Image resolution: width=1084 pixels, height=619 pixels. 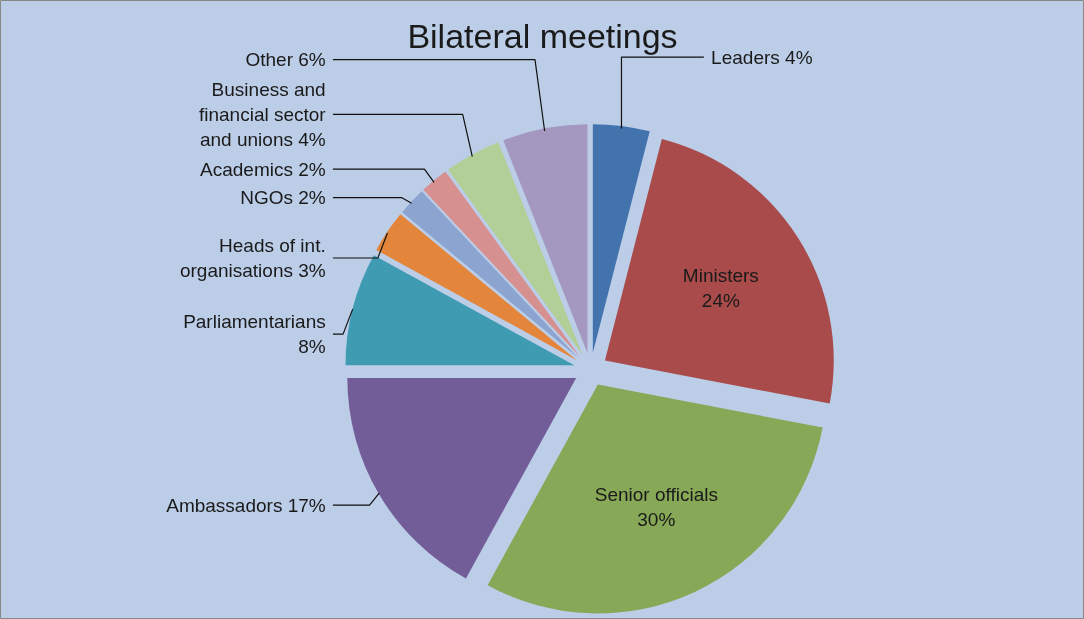 I want to click on slice-label: Academics 2%, so click(x=263, y=169).